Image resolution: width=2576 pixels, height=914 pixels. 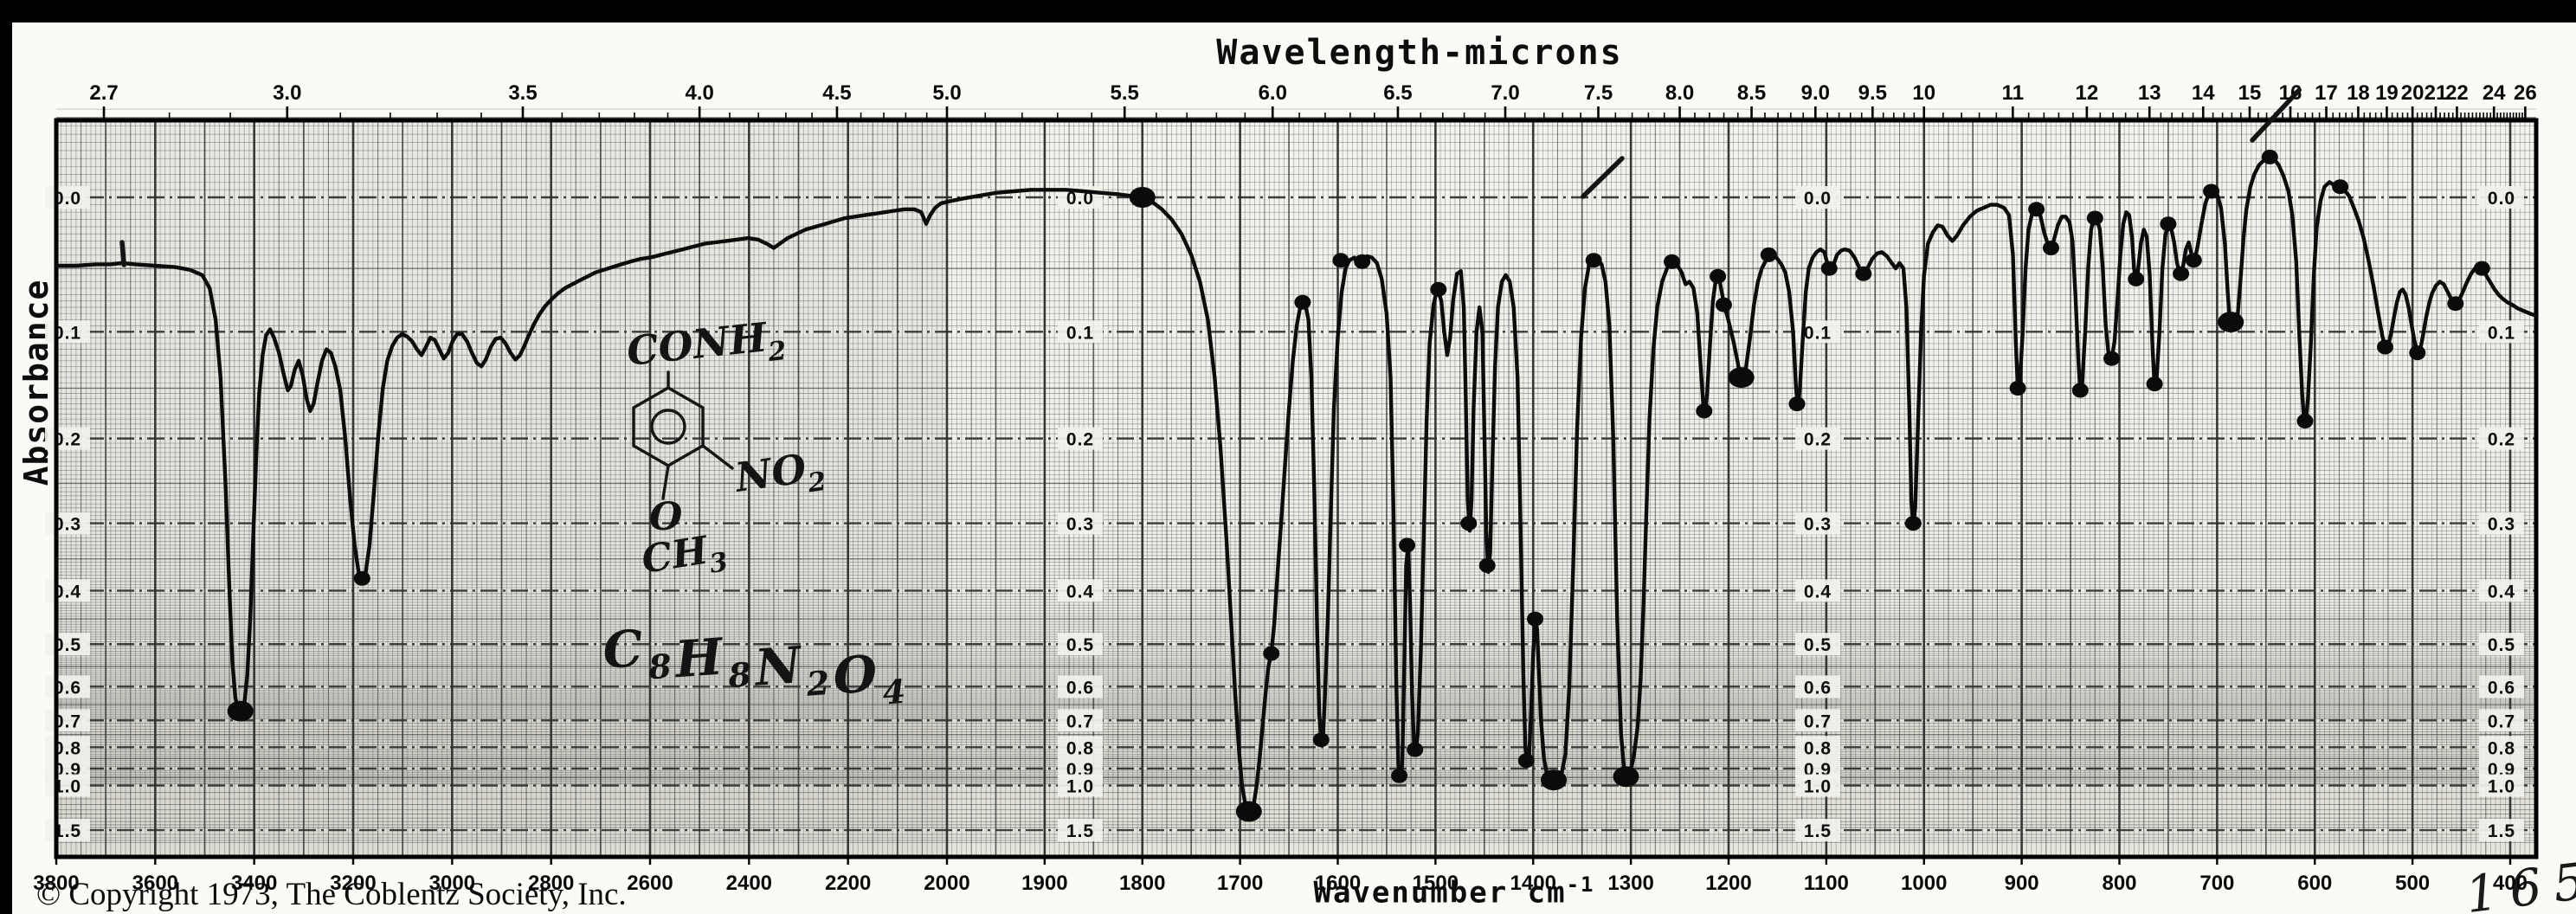 I want to click on bottom-axis-label: 1100, so click(x=1826, y=883).